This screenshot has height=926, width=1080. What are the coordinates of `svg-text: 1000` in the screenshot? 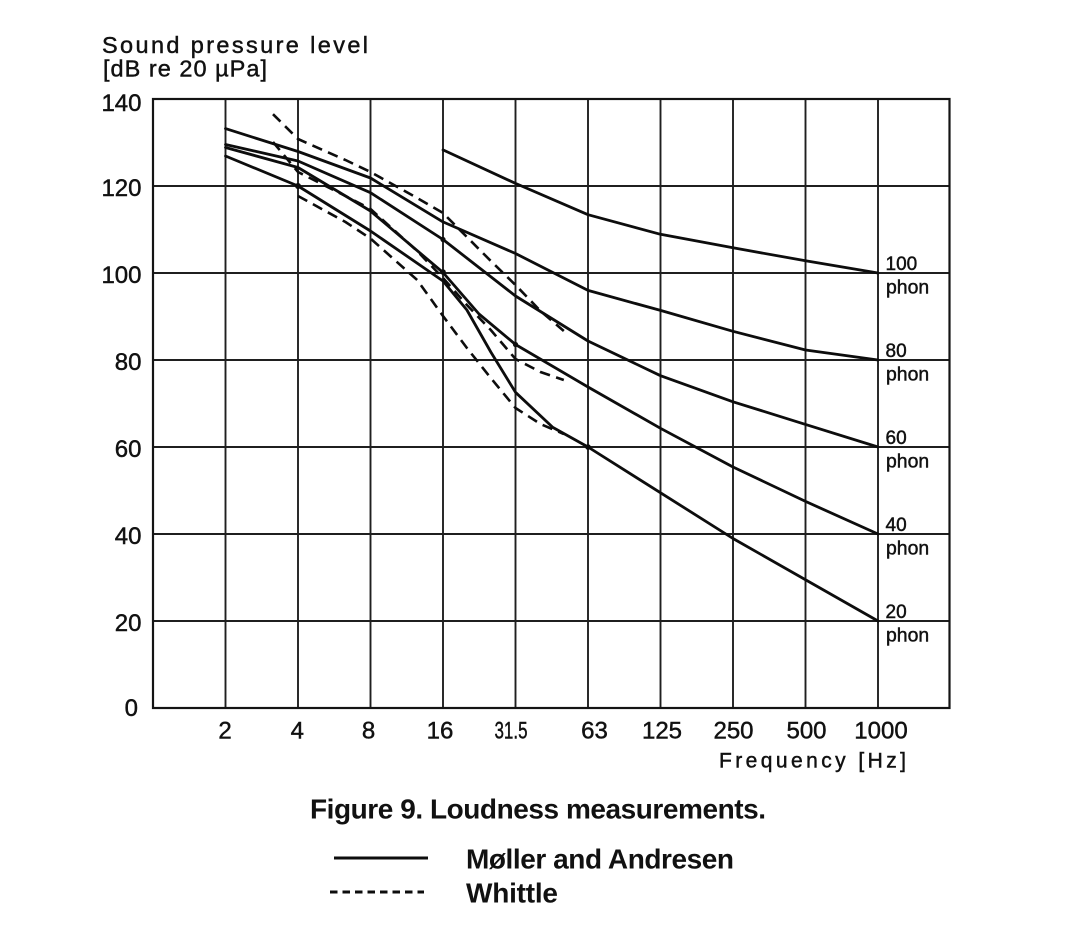 It's located at (880, 731).